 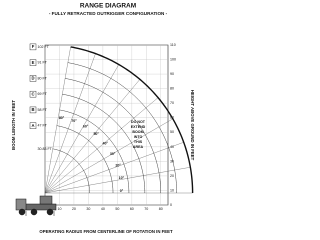 I want to click on angle-label: 10°, so click(x=122, y=178).